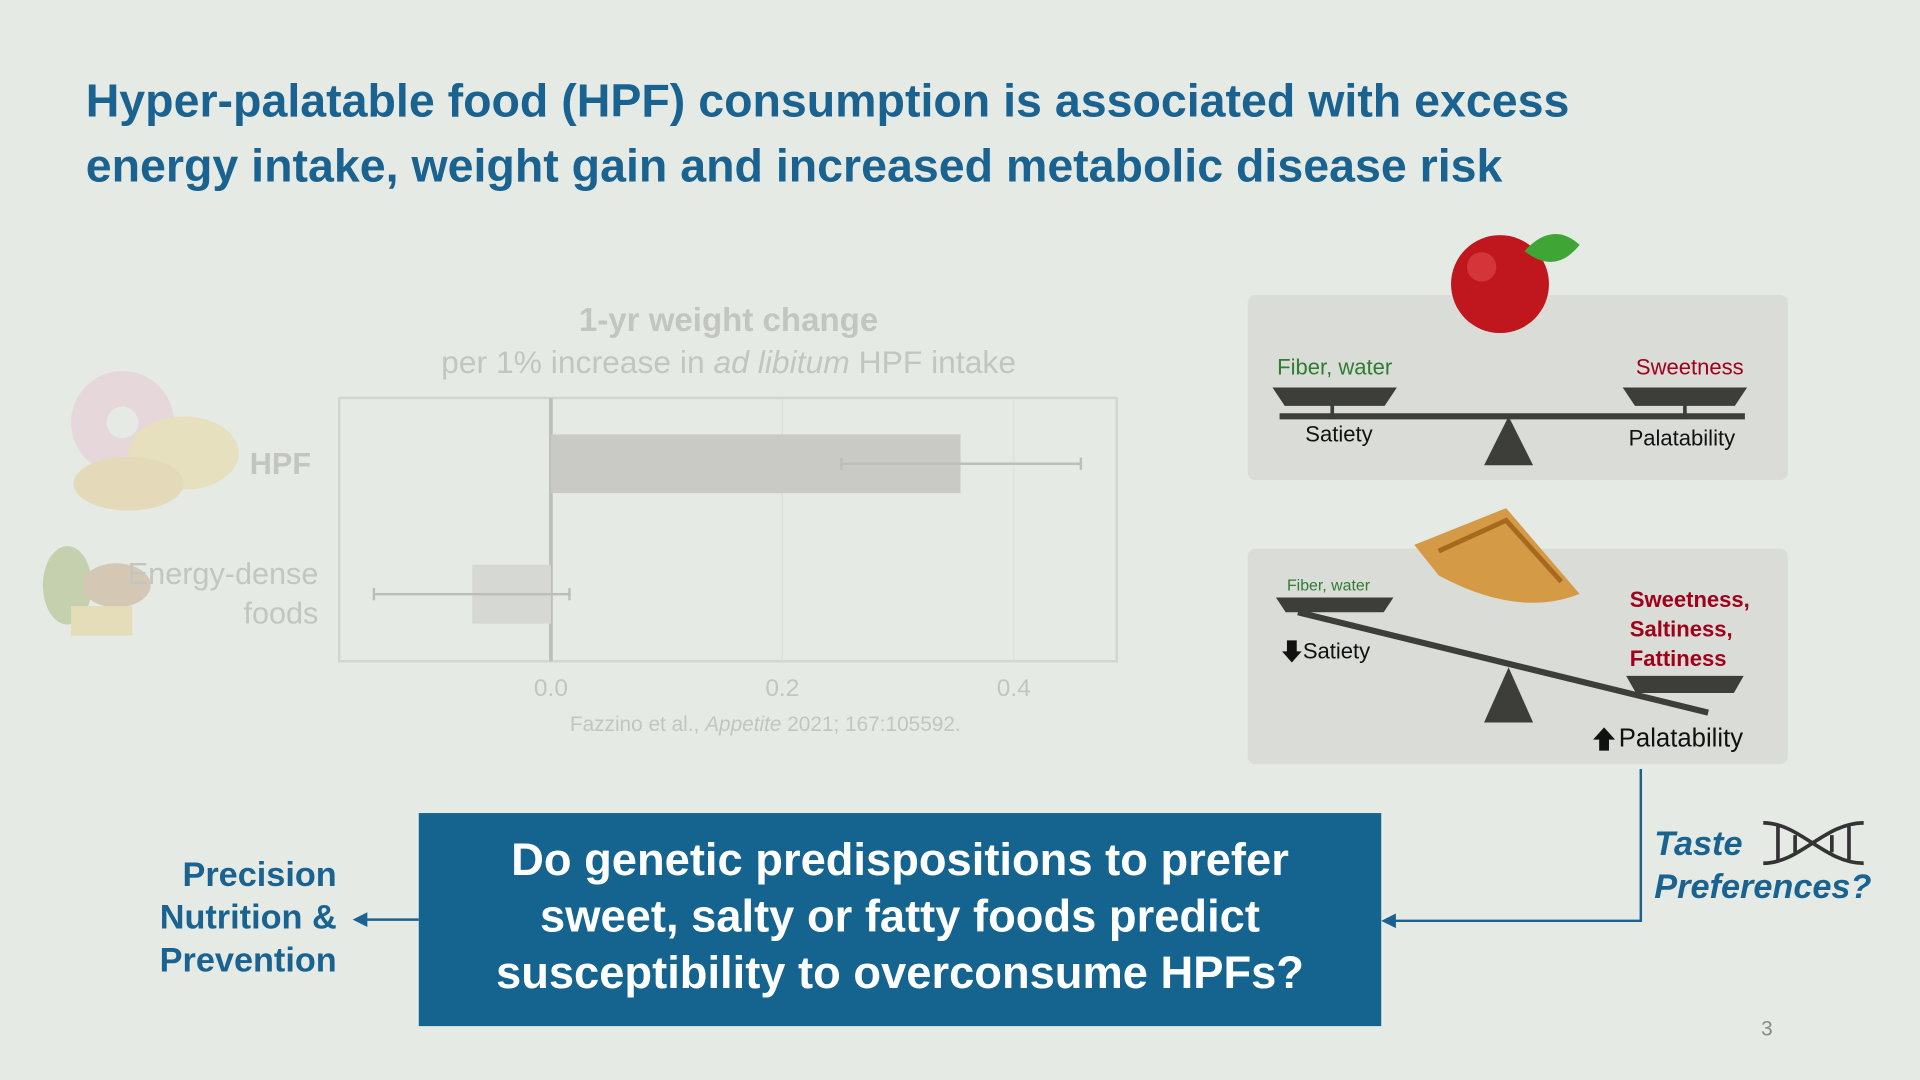  I want to click on chart-subtitle: per 1% increase in ad libitum HPF intake, so click(728, 362).